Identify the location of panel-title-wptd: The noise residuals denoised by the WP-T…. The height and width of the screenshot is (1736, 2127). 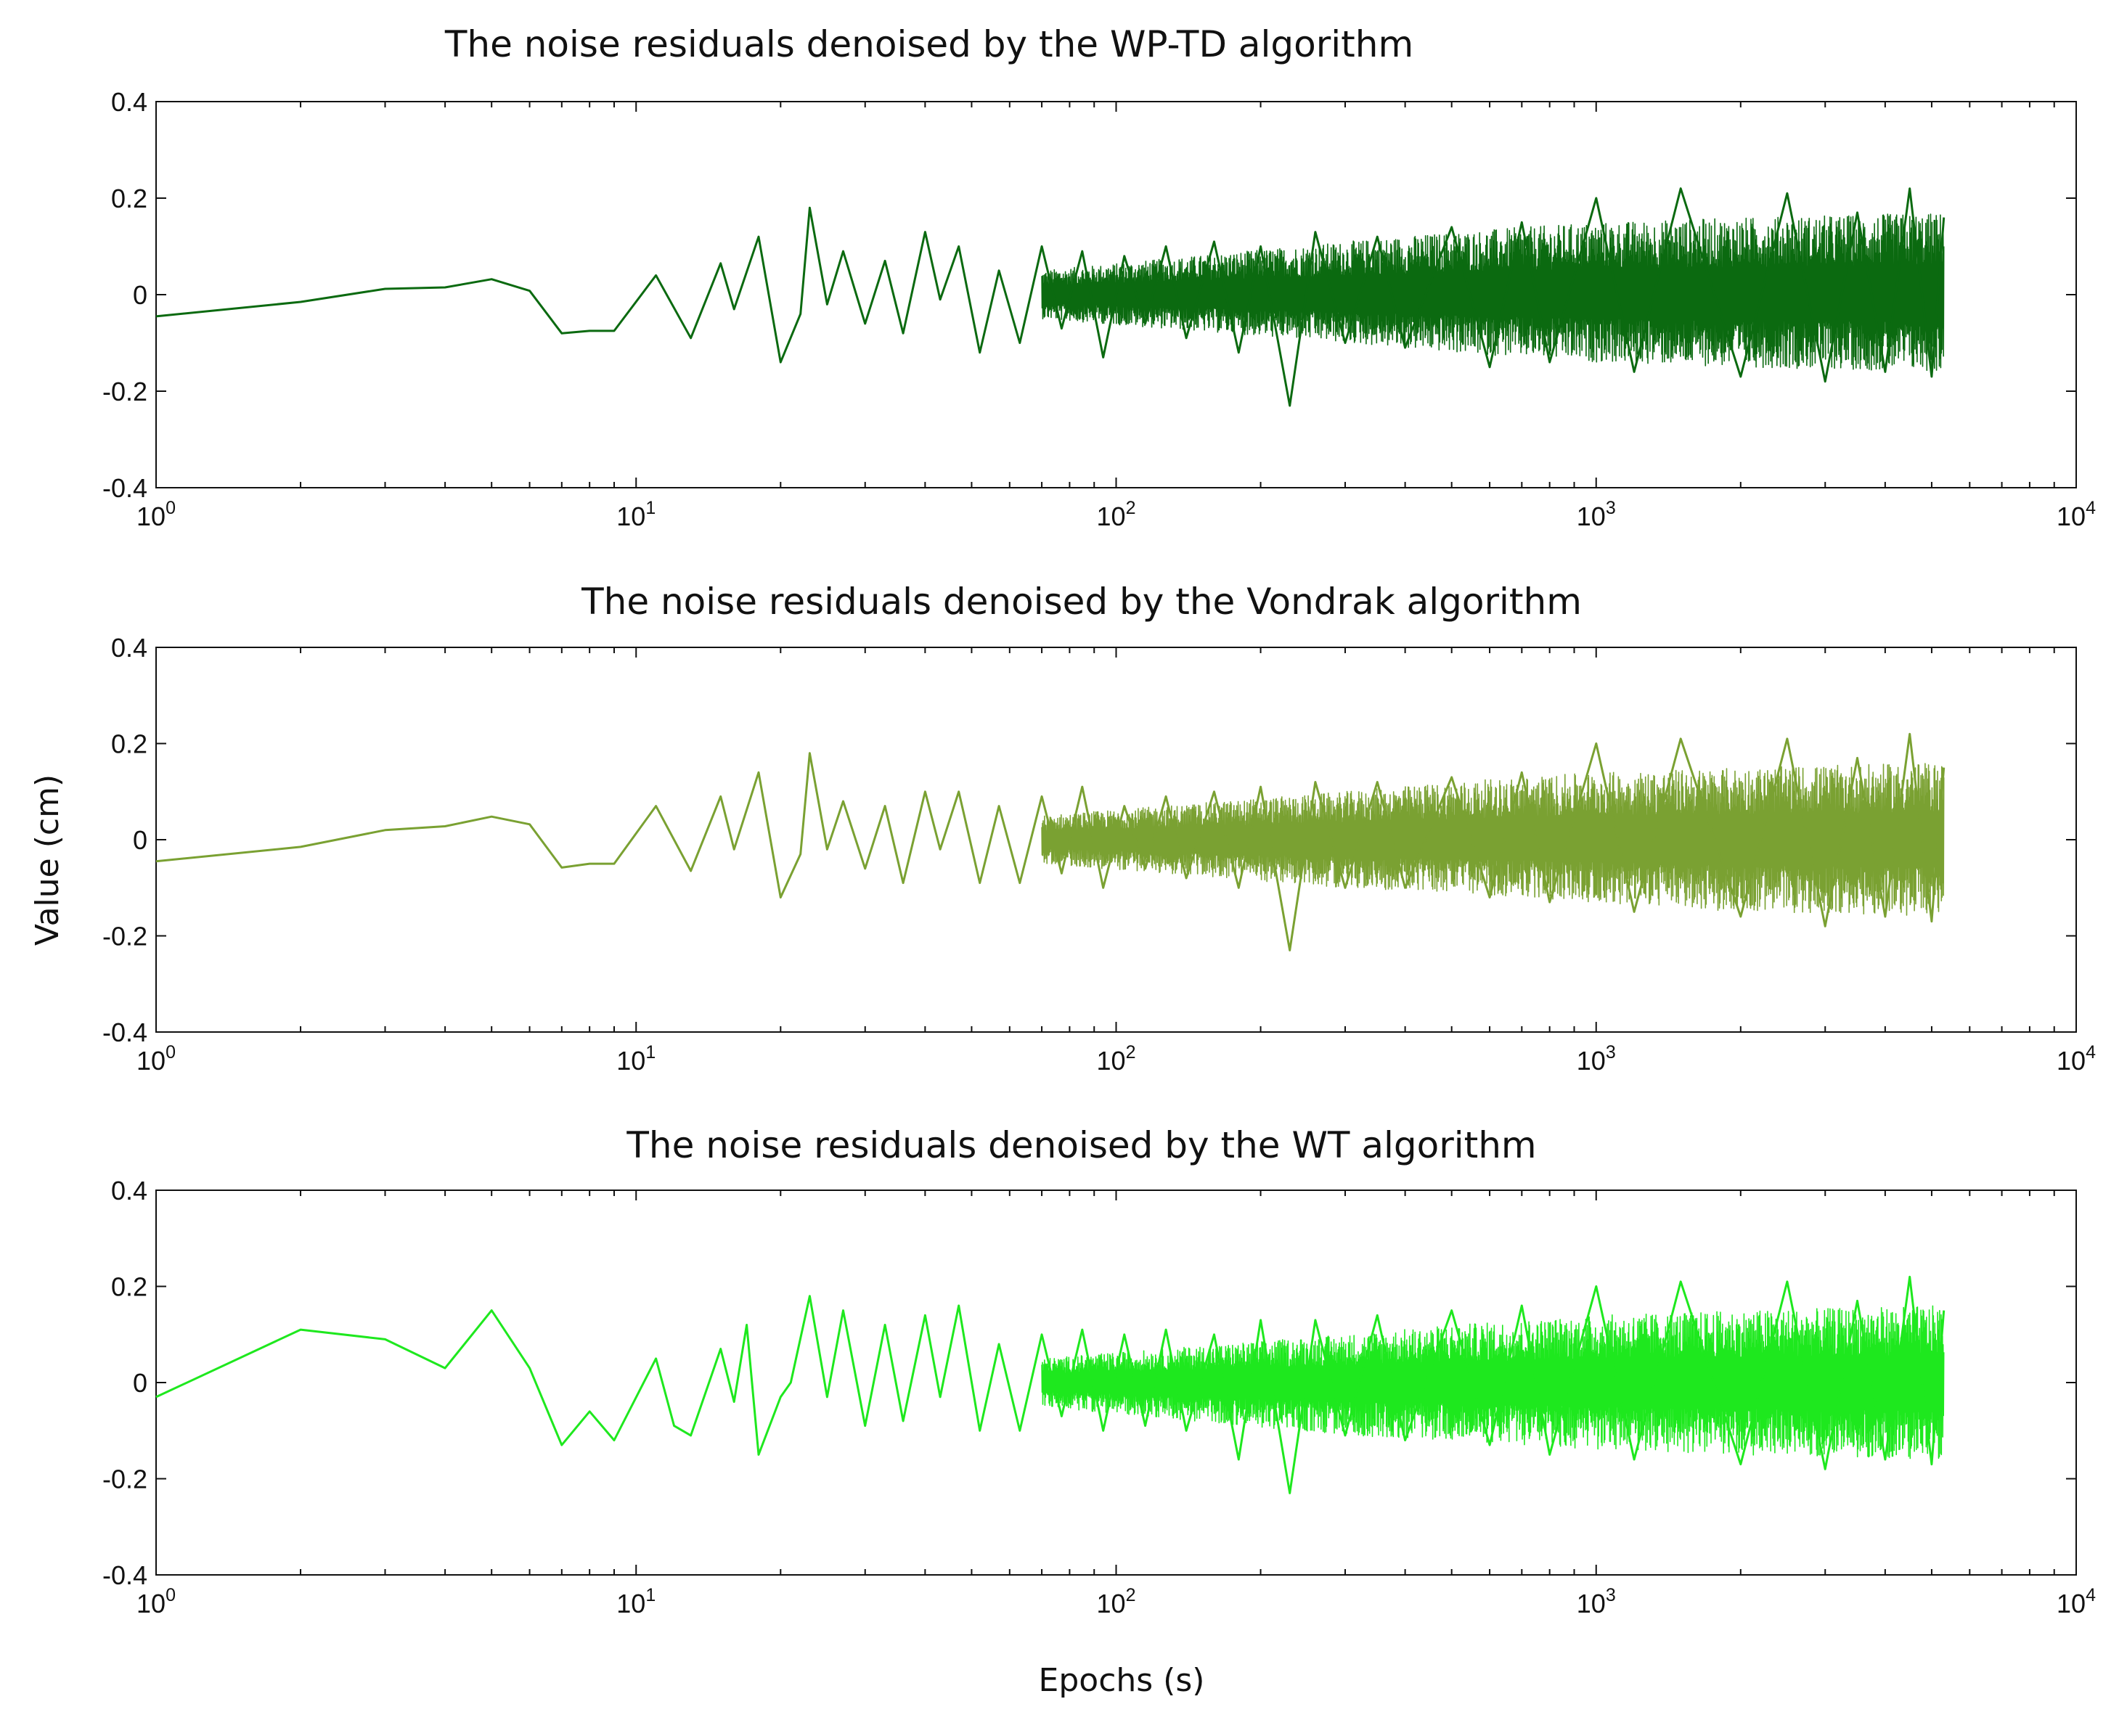
(928, 44).